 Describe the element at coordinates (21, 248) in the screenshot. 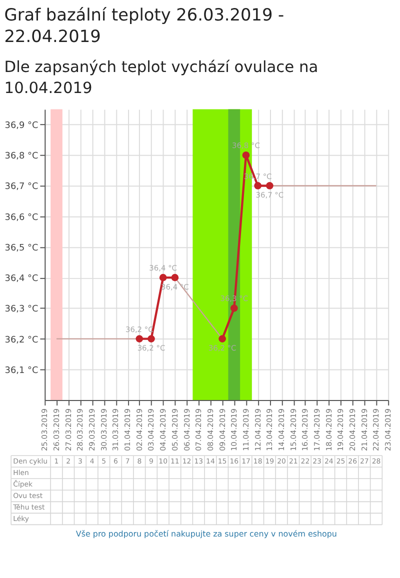

I see `y-tick-label: 36,5 °C` at that location.